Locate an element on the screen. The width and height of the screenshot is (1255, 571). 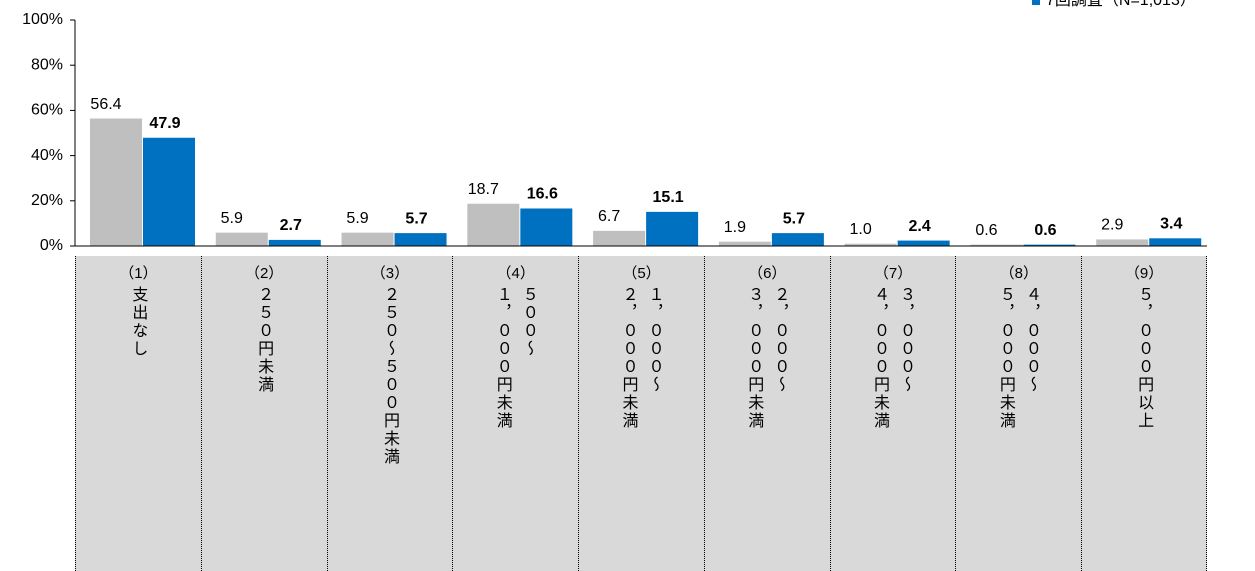
category-cell: （7） ３，０００～ ４，０００円未満 is located at coordinates (892, 413).